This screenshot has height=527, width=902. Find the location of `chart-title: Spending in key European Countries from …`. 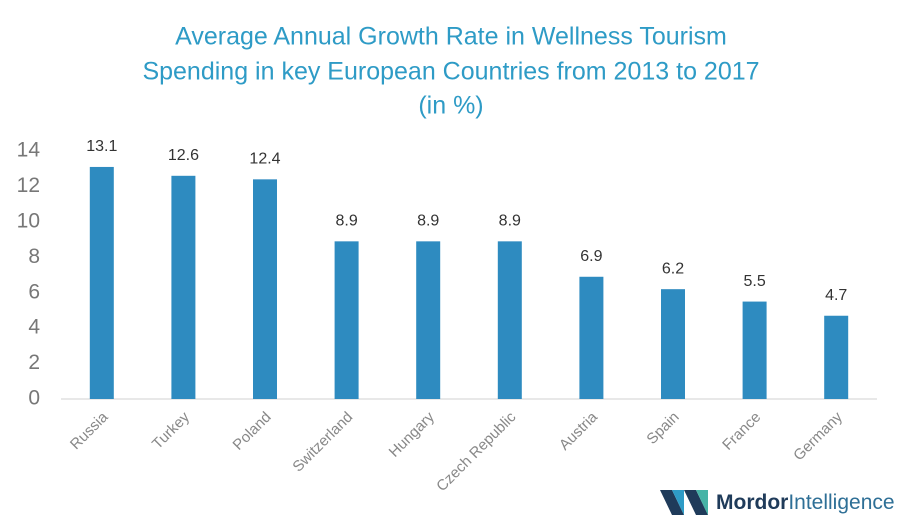

chart-title: Spending in key European Countries from … is located at coordinates (450, 72).